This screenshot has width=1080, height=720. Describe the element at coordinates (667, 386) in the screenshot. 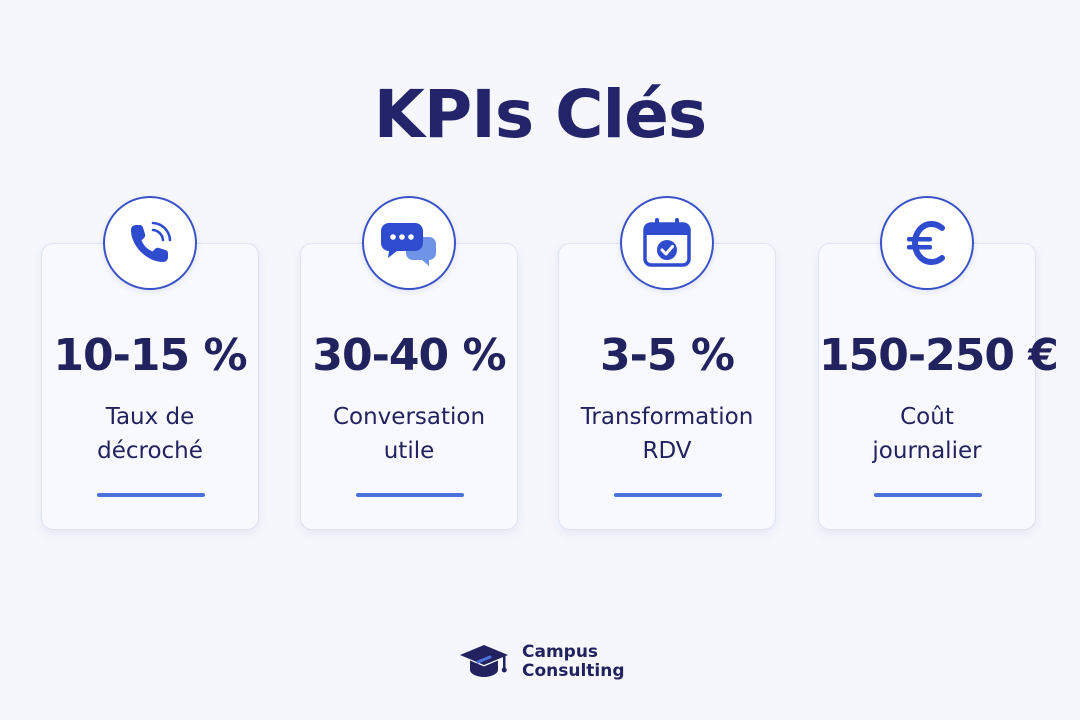

I see `kpi-card-appointment-conversion: 3-5 % Transformation RDV` at that location.